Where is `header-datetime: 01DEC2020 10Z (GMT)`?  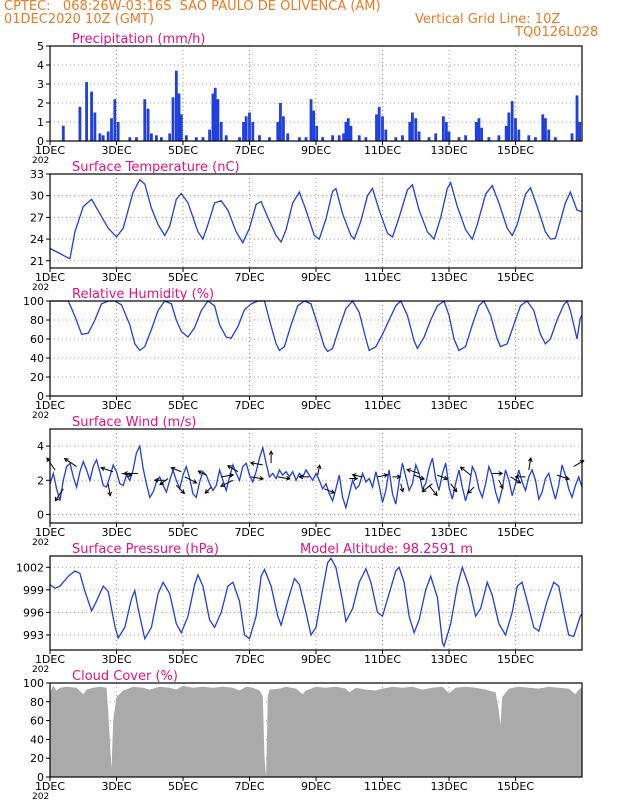
header-datetime: 01DEC2020 10Z (GMT) is located at coordinates (79, 19).